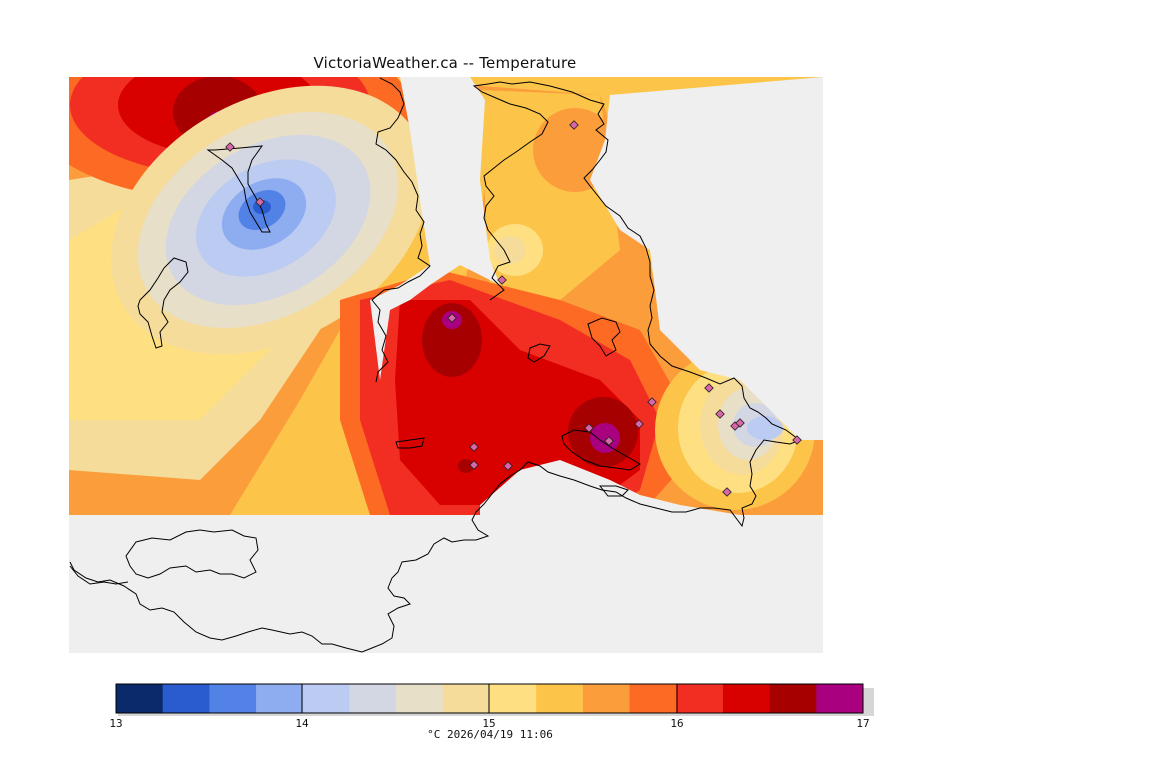 The image size is (1152, 768). Describe the element at coordinates (510, 250) in the screenshot. I see `cool-patch-north-inner` at that location.